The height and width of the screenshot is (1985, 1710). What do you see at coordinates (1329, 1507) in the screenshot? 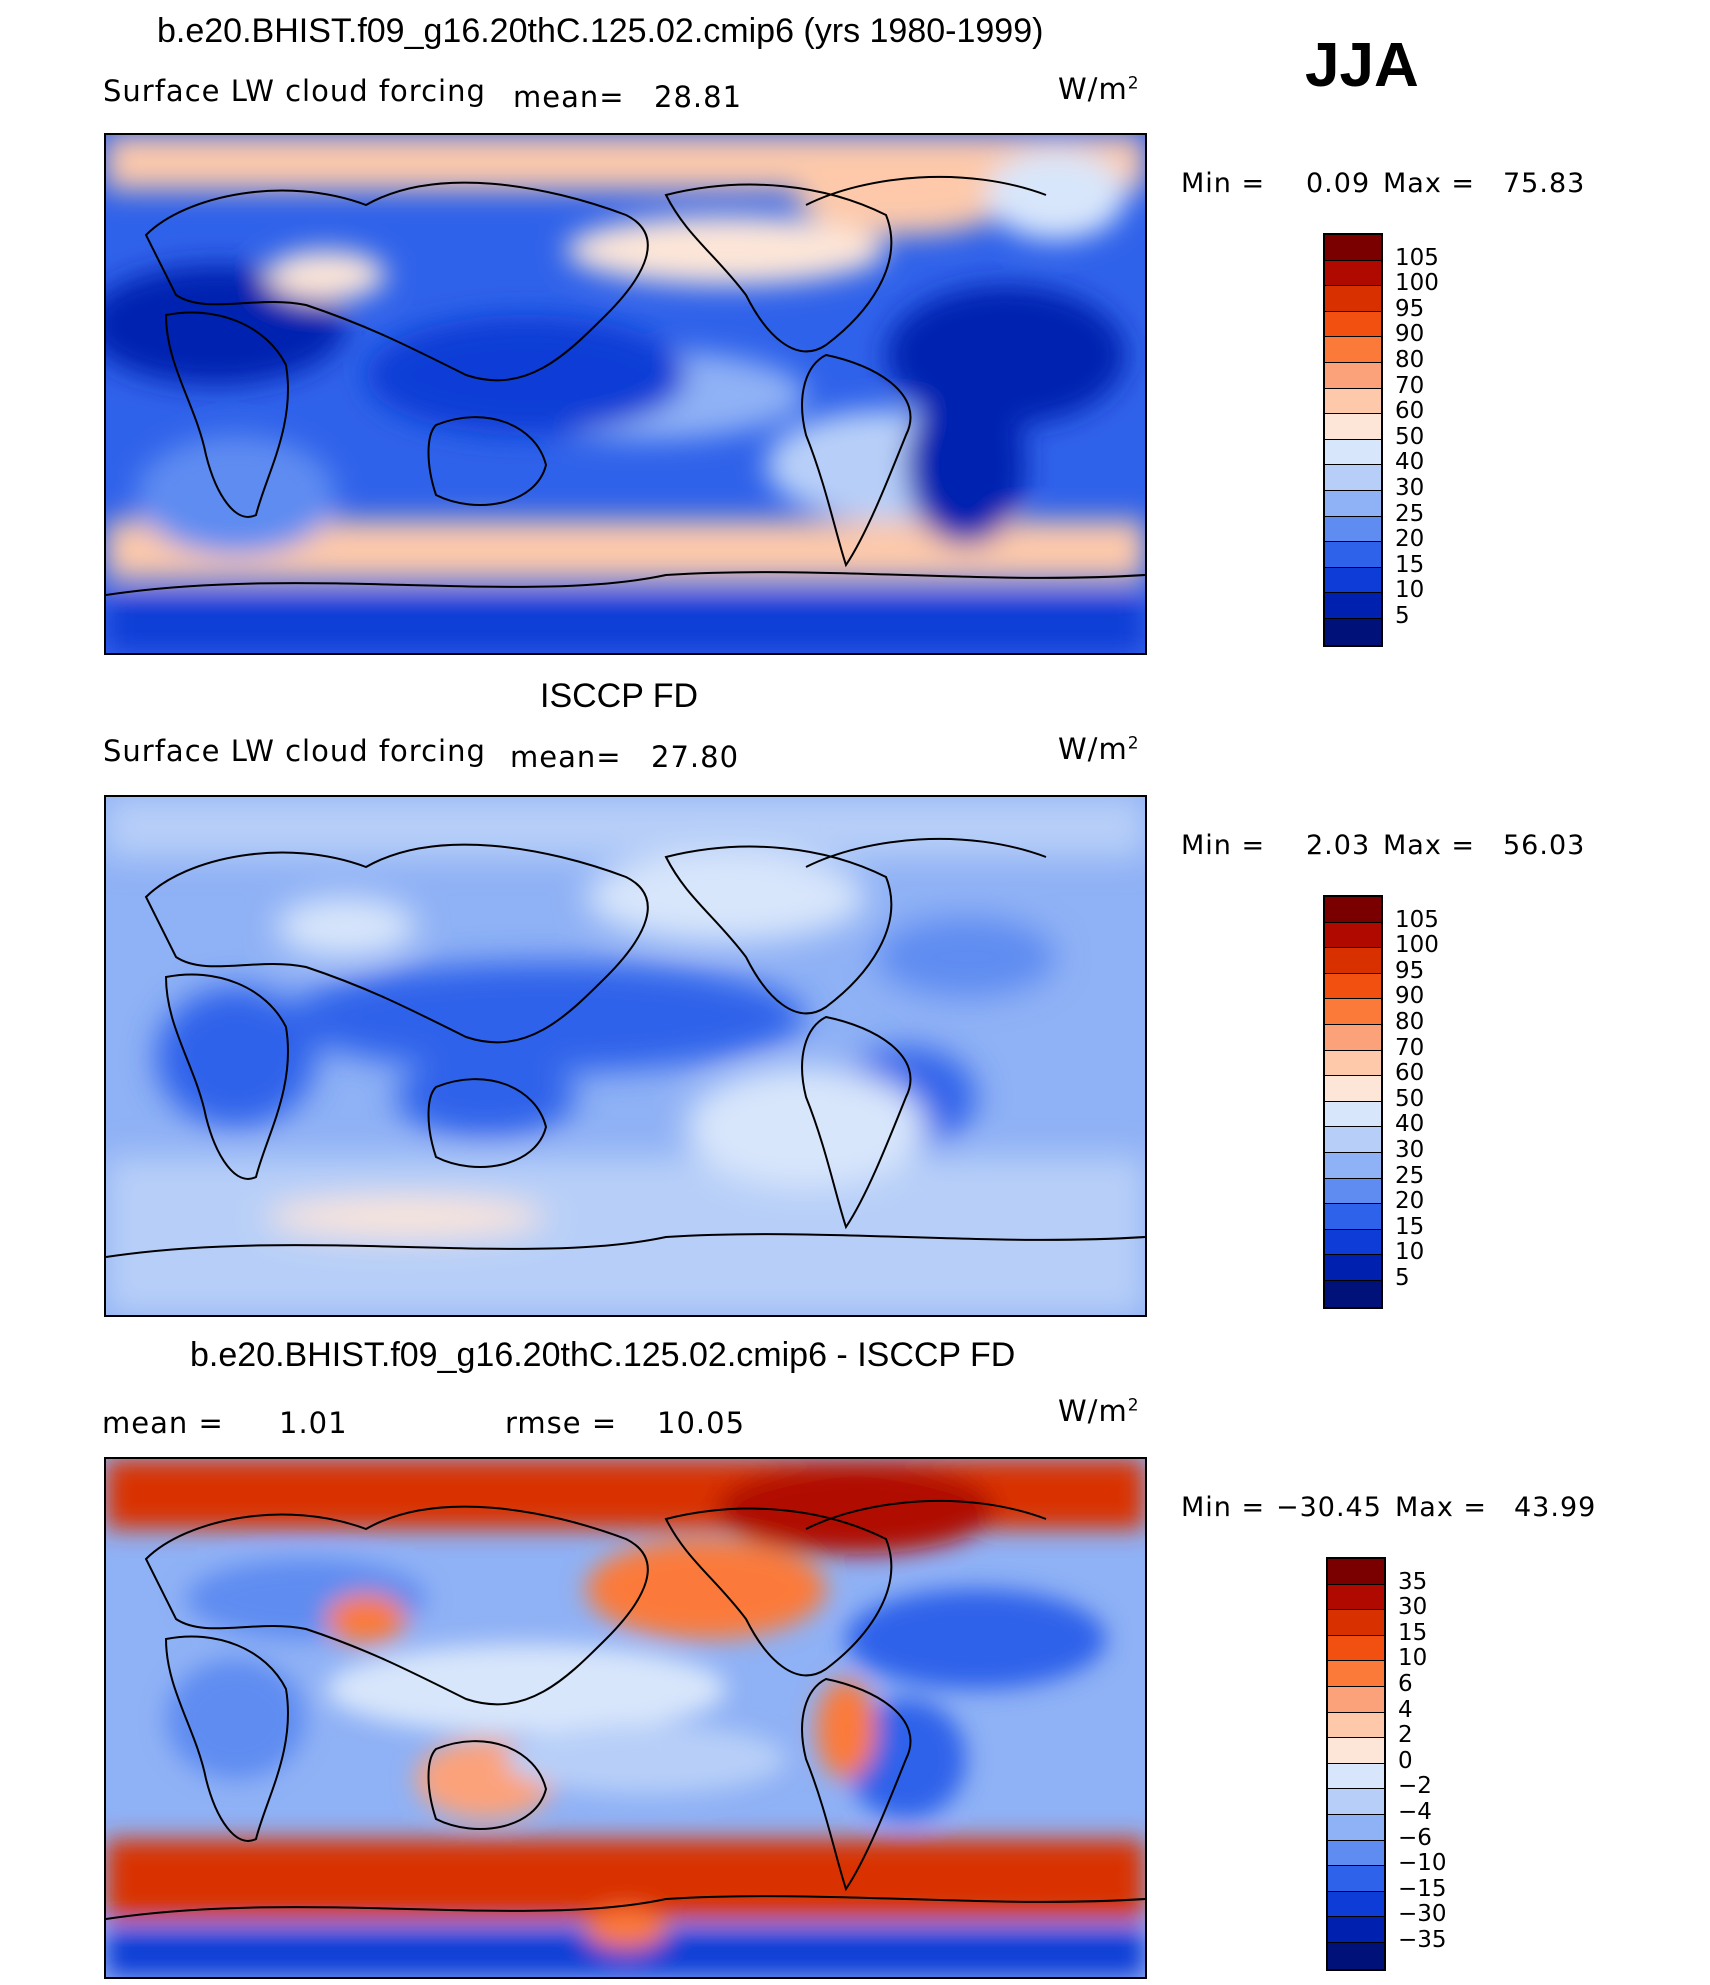
I see `panel3-min-value: −30.45` at bounding box center [1329, 1507].